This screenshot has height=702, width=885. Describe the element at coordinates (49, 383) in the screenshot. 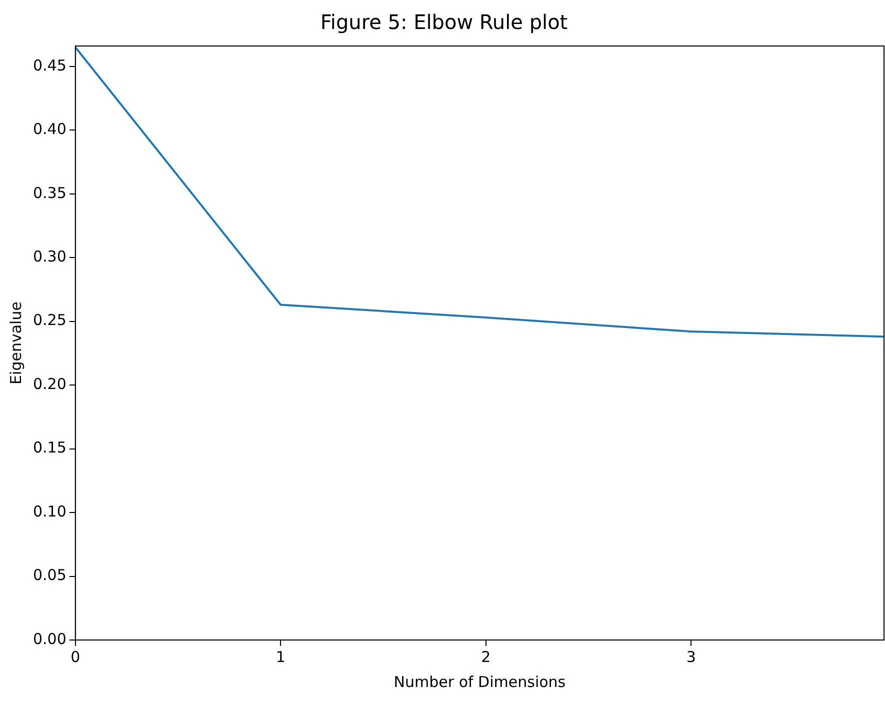

I see `y-tick-label: 0.20` at that location.